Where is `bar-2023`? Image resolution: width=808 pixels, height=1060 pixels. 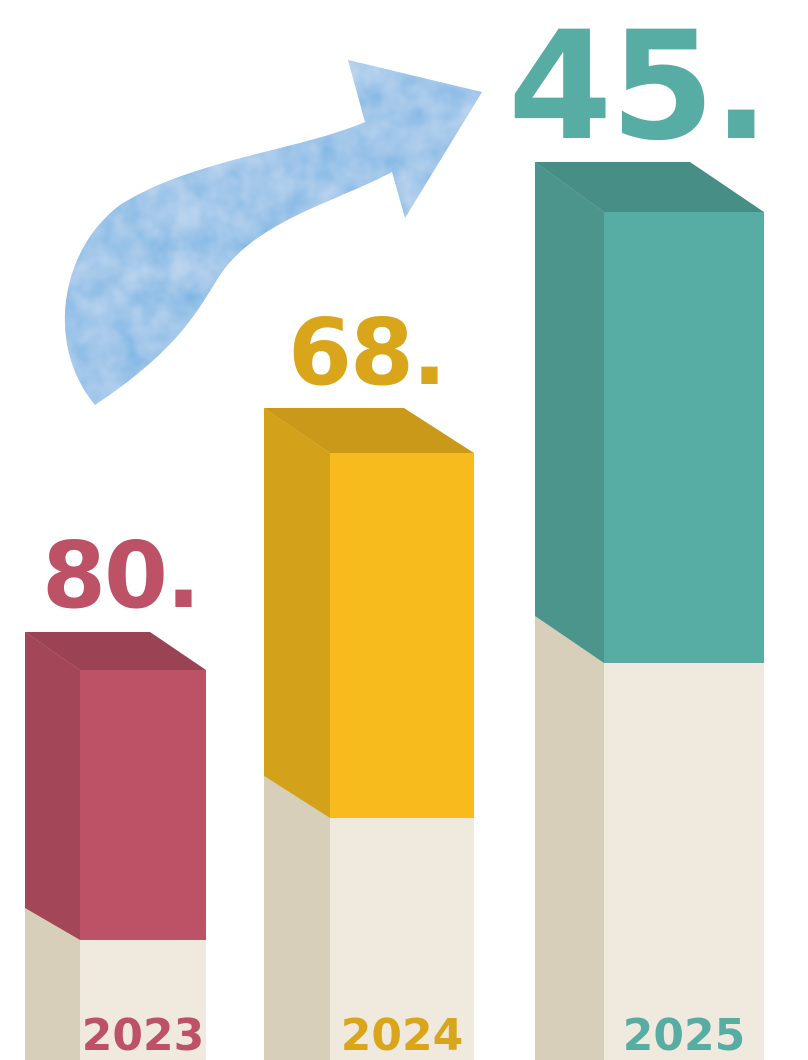 bar-2023 is located at coordinates (115, 846).